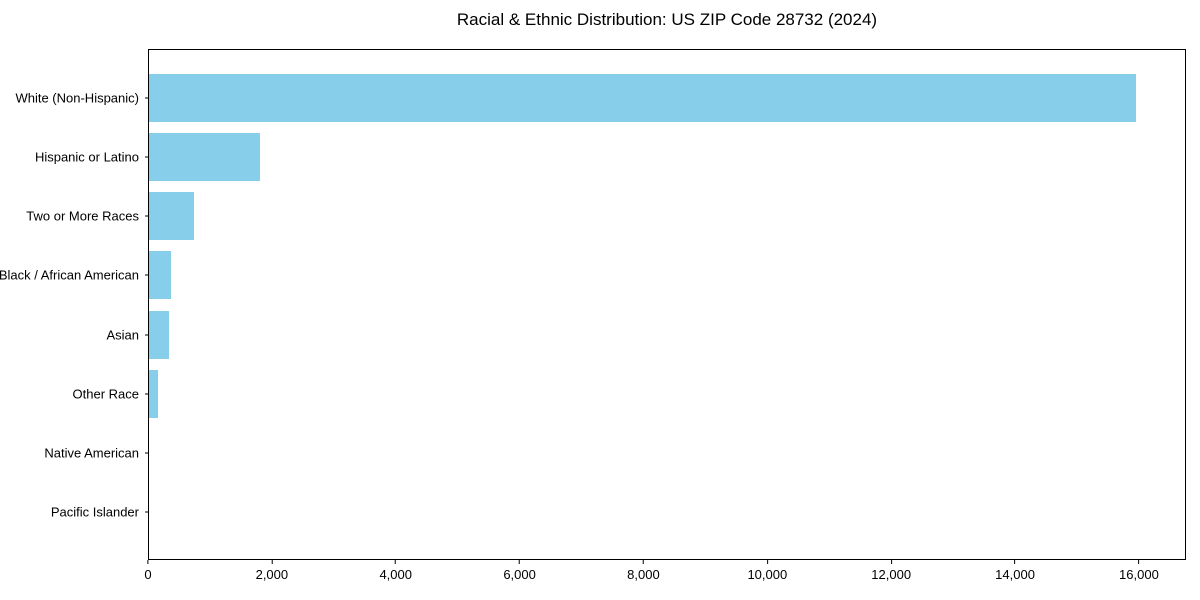 Image resolution: width=1200 pixels, height=600 pixels. What do you see at coordinates (86, 157) in the screenshot?
I see `y-axis-label: Hispanic or Latino` at bounding box center [86, 157].